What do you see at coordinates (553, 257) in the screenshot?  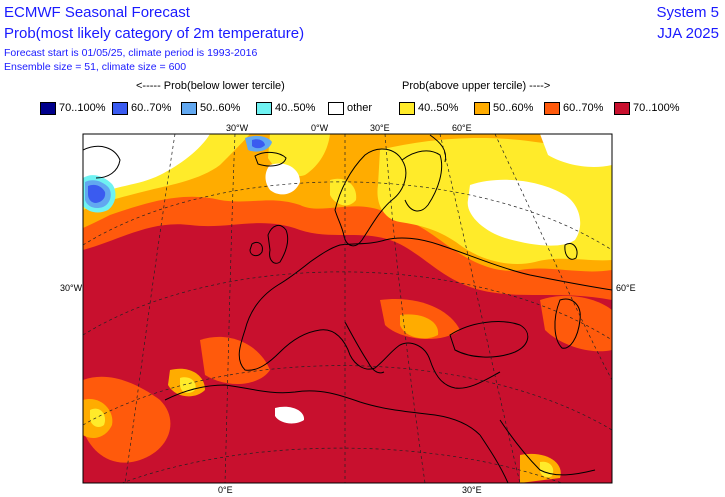 I see `meridian-60e` at bounding box center [553, 257].